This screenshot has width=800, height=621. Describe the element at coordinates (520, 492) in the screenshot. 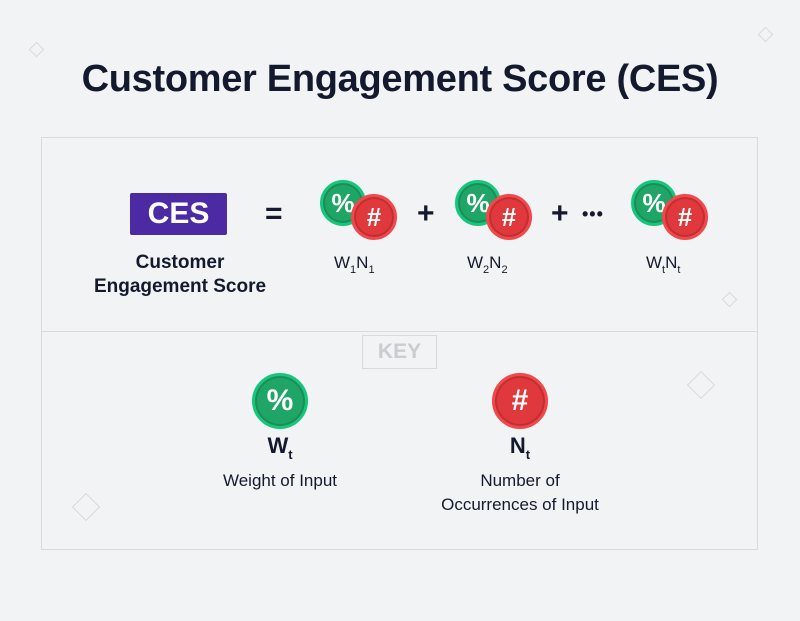

I see `count-description: Number of Occurrences of Input` at that location.